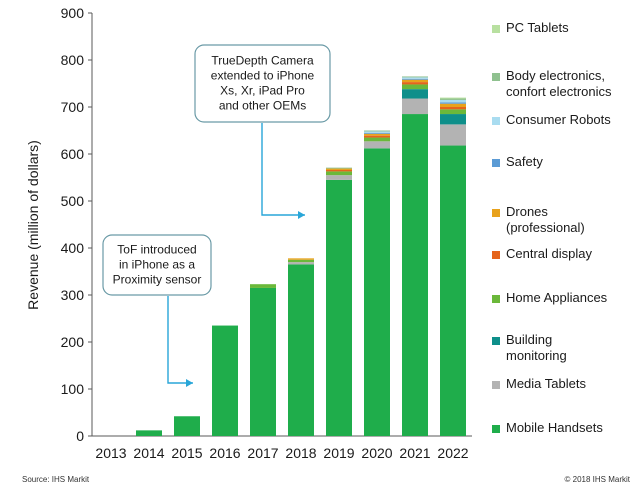 Image resolution: width=640 pixels, height=490 pixels. Describe the element at coordinates (339, 307) in the screenshot. I see `bar-segment-mobile-handsets-2019` at that location.